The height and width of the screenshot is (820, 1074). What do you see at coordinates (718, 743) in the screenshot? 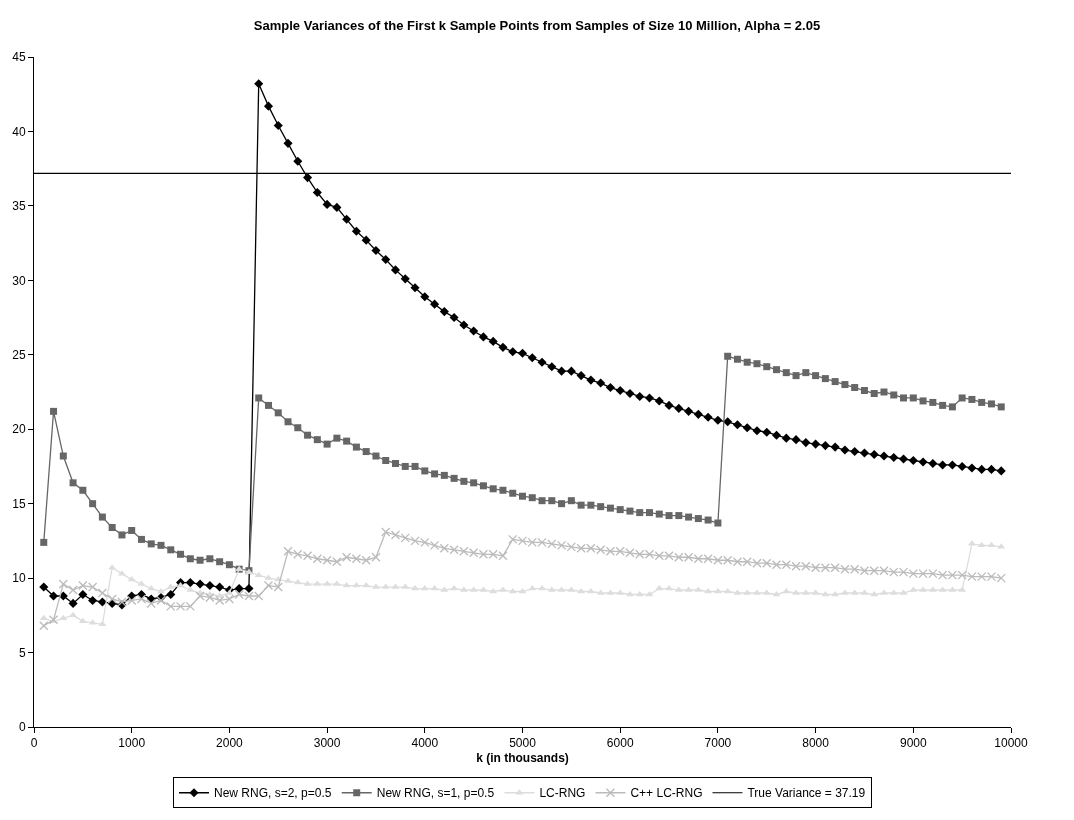
I see `x-tick-label: 7000` at bounding box center [718, 743].